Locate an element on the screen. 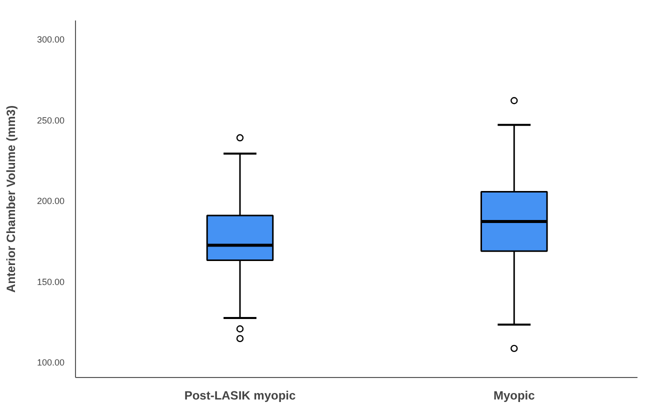  y-tick-label: 300.00 is located at coordinates (50, 39).